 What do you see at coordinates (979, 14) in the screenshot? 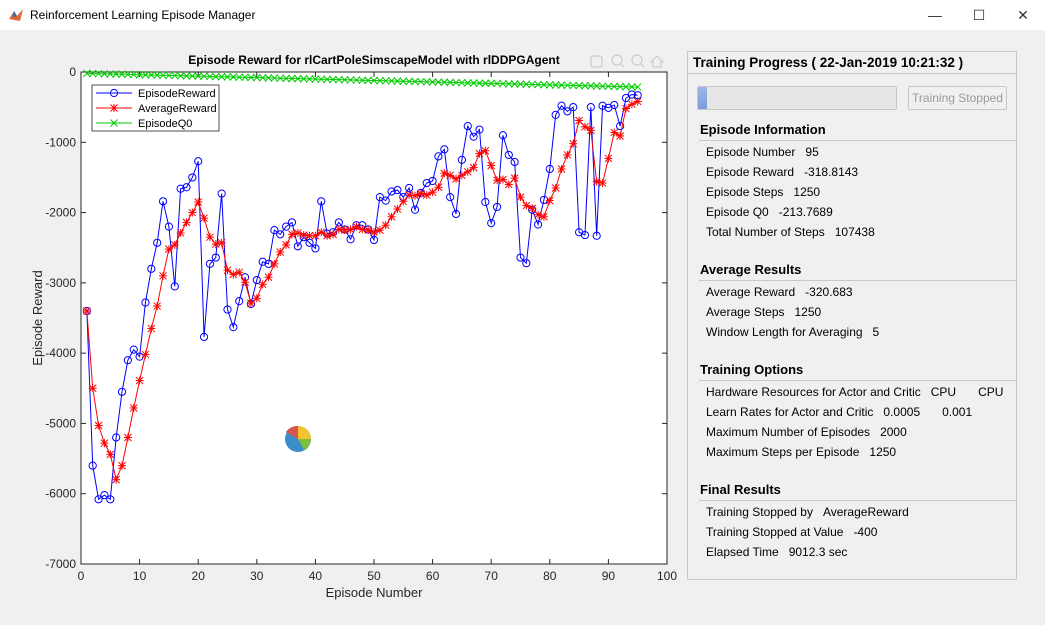
I see `maximize-button: ☐` at bounding box center [979, 14].